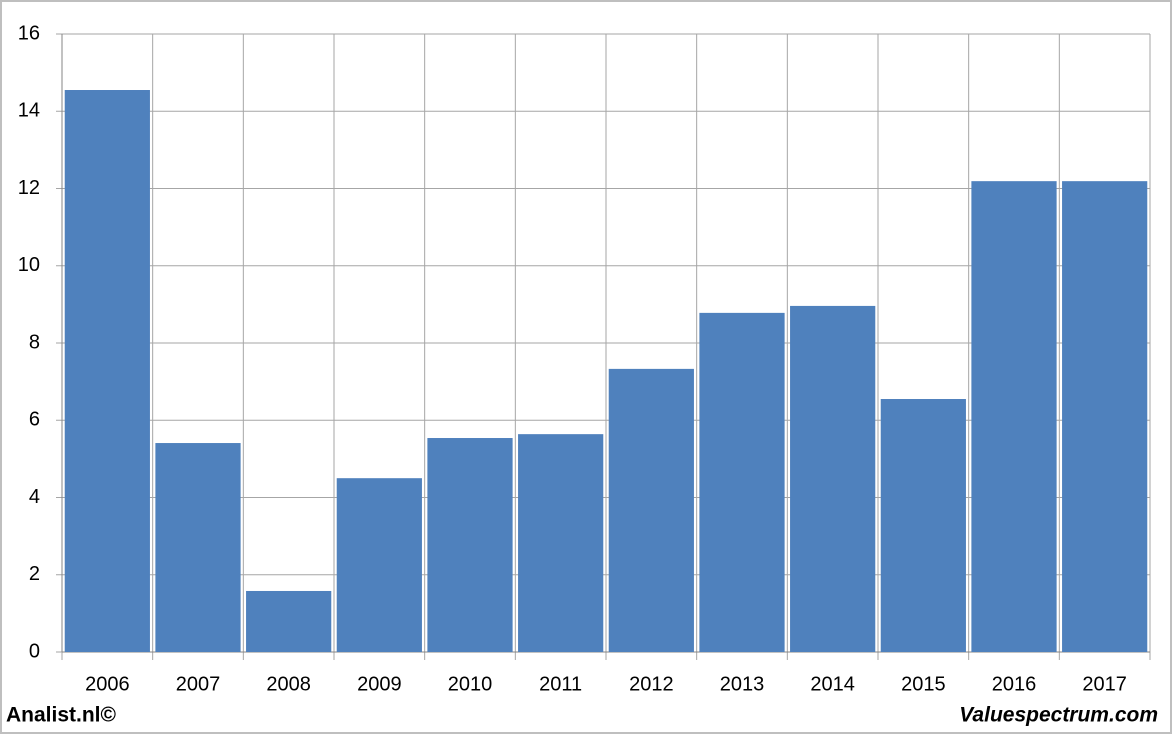 The width and height of the screenshot is (1172, 734). I want to click on y-tick-label: 16, so click(29, 33).